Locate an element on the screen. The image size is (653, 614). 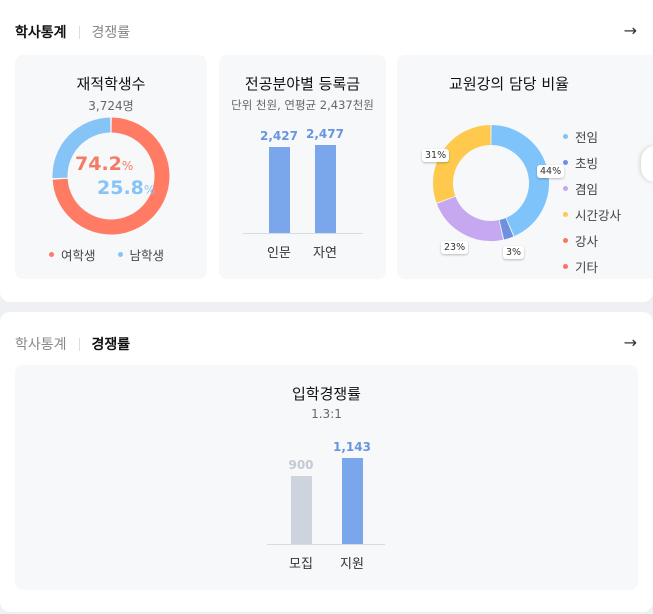
bar-category-label: 인문 is located at coordinates (279, 253).